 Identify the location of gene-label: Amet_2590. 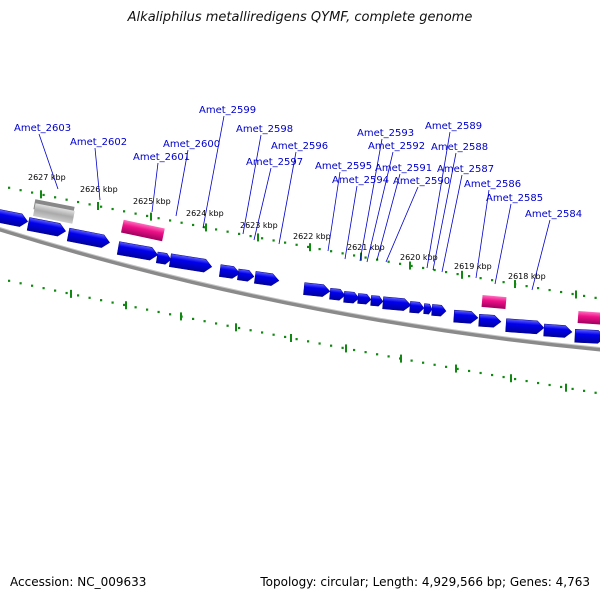
(421, 181).